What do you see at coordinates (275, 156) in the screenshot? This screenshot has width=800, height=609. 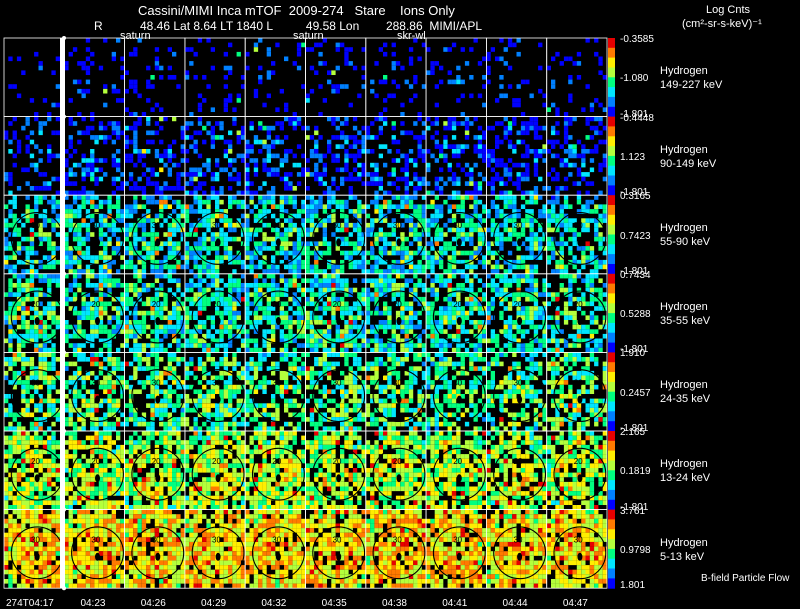 I see `frame-r1-f4` at bounding box center [275, 156].